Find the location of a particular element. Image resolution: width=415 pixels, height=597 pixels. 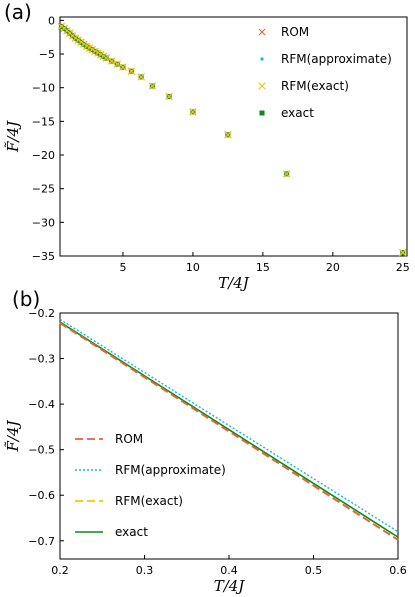

a-y-tick-label: −25 is located at coordinates (43, 189).